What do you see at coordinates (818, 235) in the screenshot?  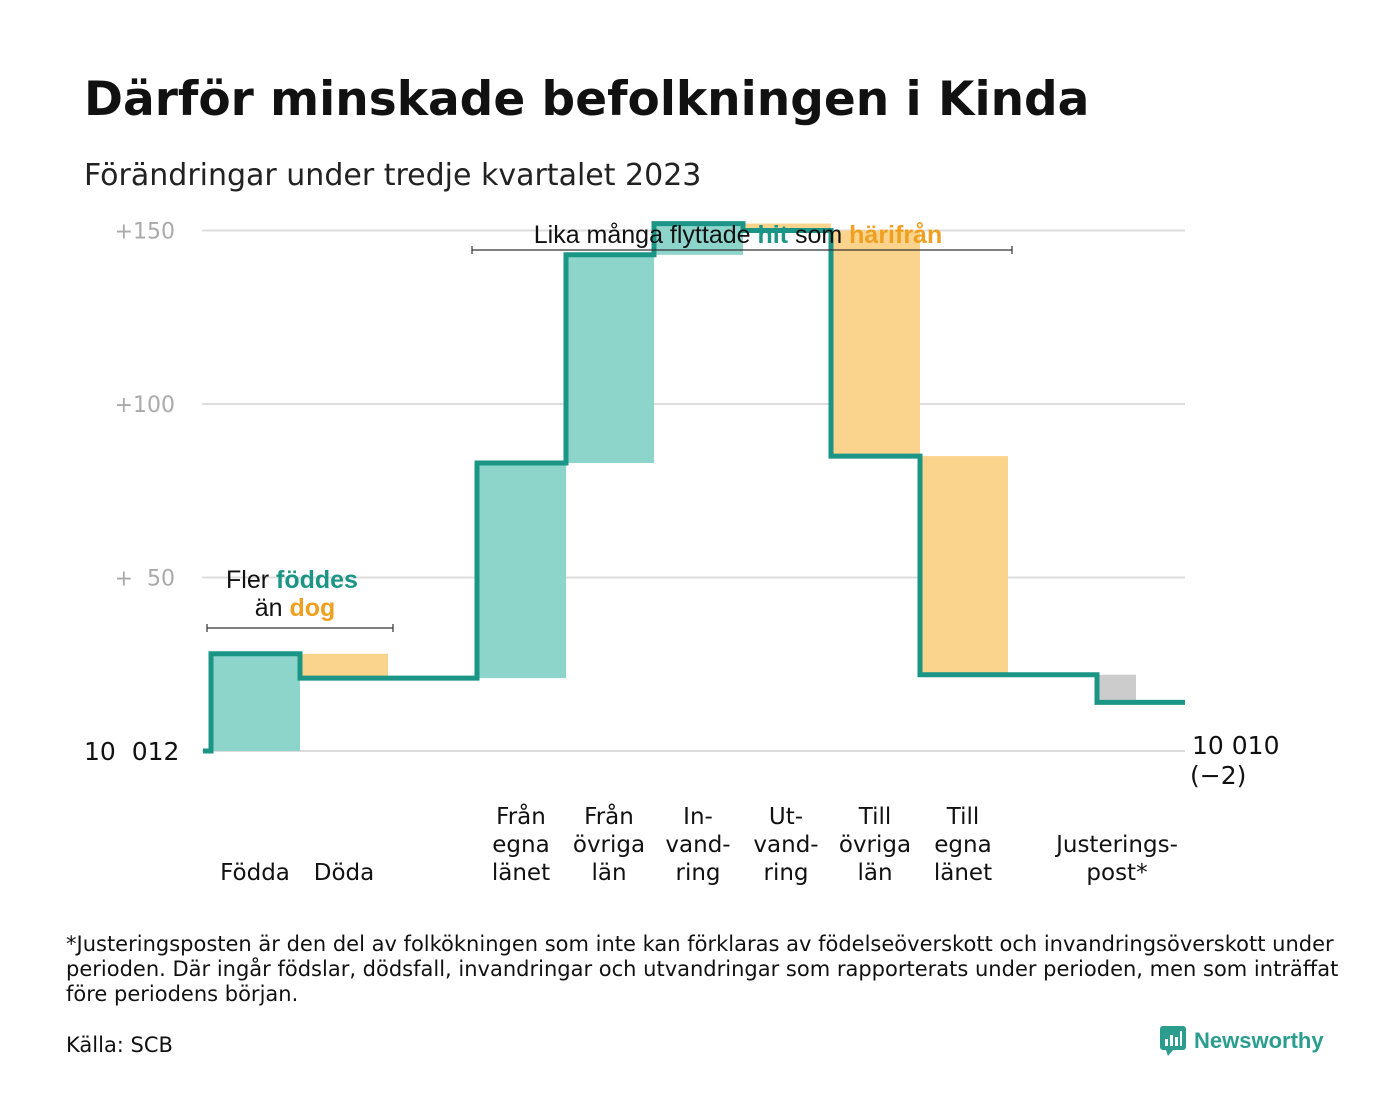 I see `annotation-migration-text-c: som` at bounding box center [818, 235].